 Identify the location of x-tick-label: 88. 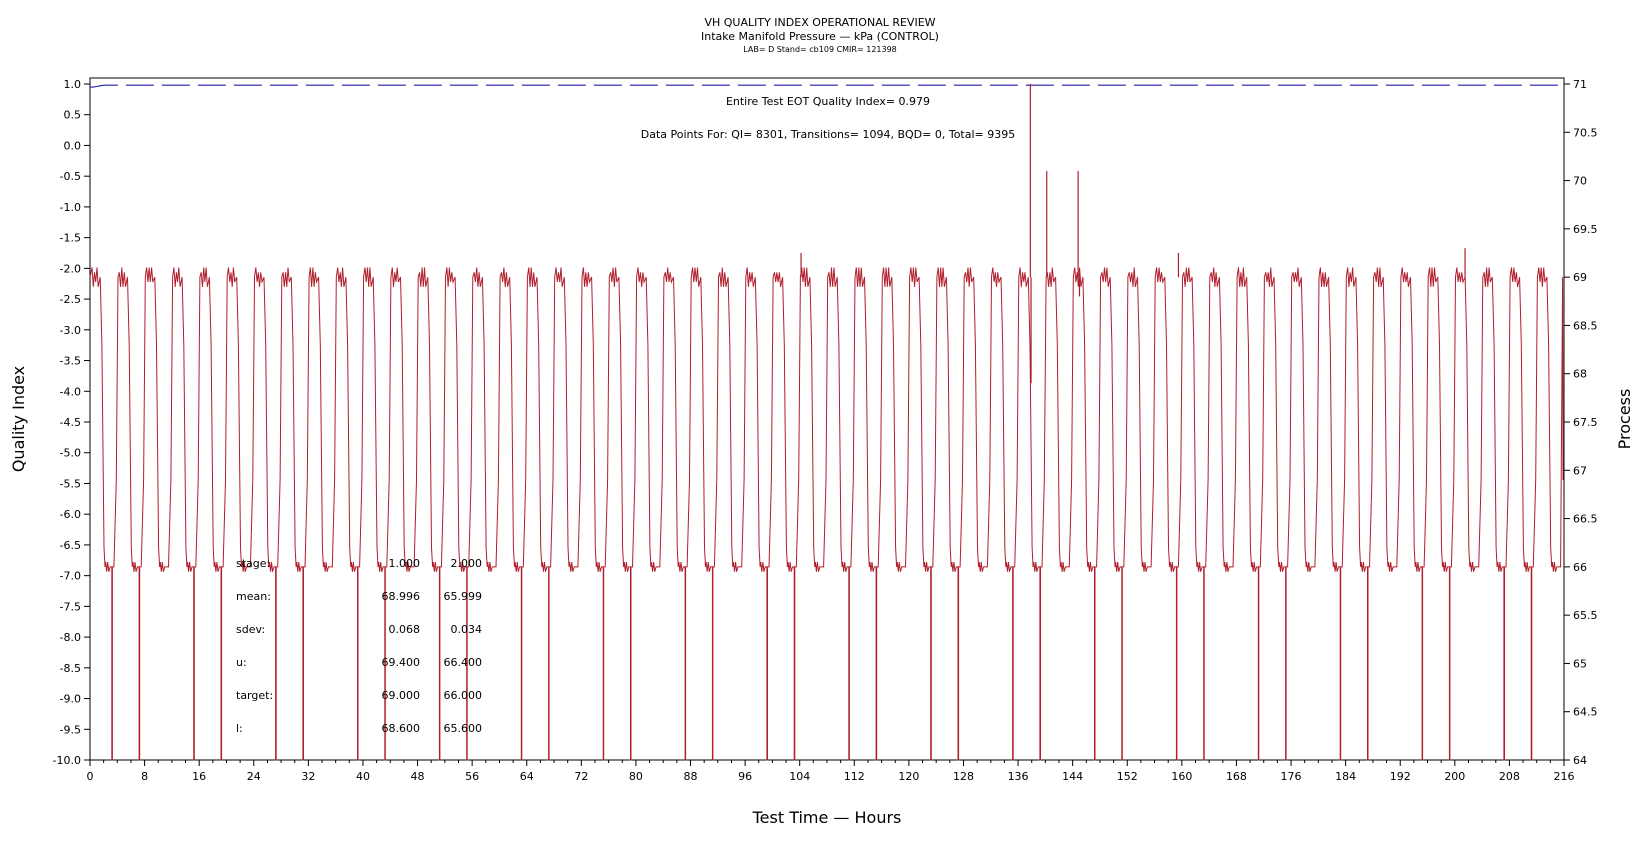
(691, 776).